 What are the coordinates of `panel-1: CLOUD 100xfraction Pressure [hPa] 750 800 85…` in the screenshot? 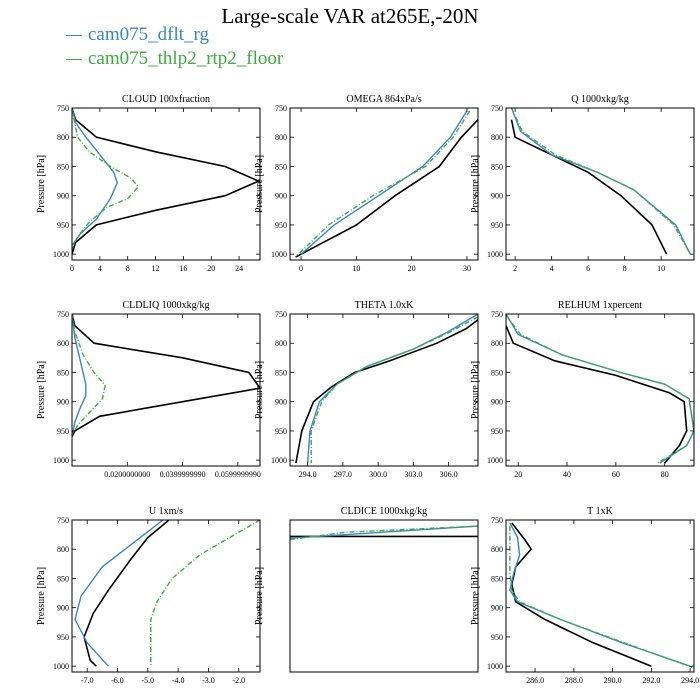 It's located at (148, 183).